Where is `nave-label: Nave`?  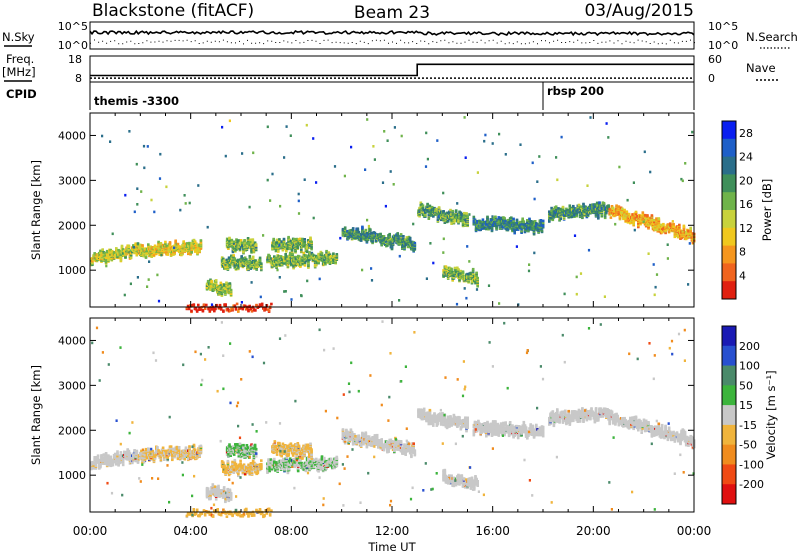 nave-label: Nave is located at coordinates (761, 68).